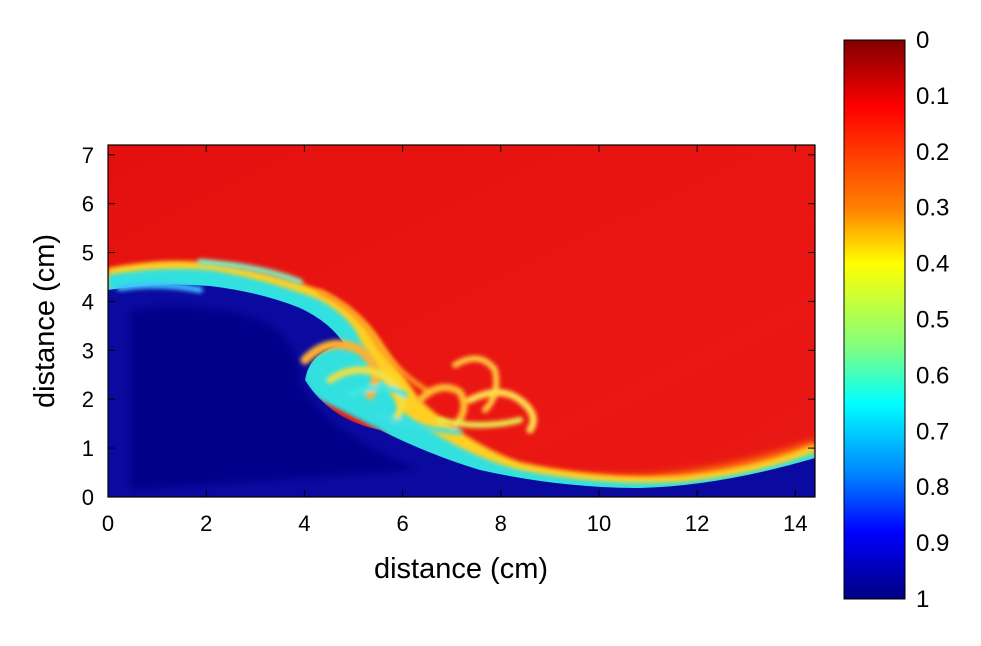 This screenshot has width=981, height=646. What do you see at coordinates (922, 599) in the screenshot?
I see `colorbar-tick-label: 1` at bounding box center [922, 599].